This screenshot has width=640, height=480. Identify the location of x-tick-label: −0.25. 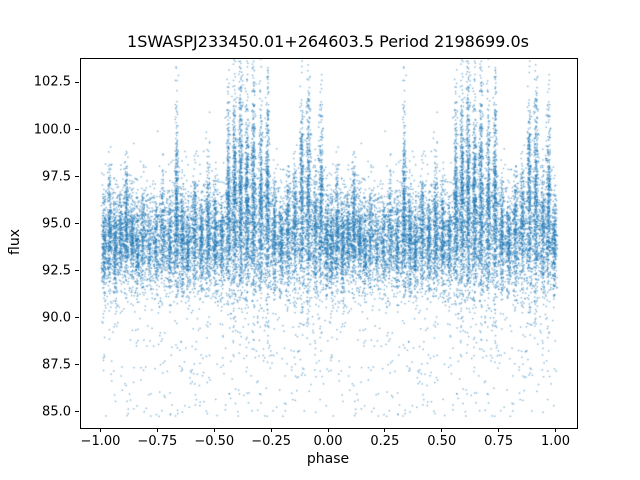
(271, 441).